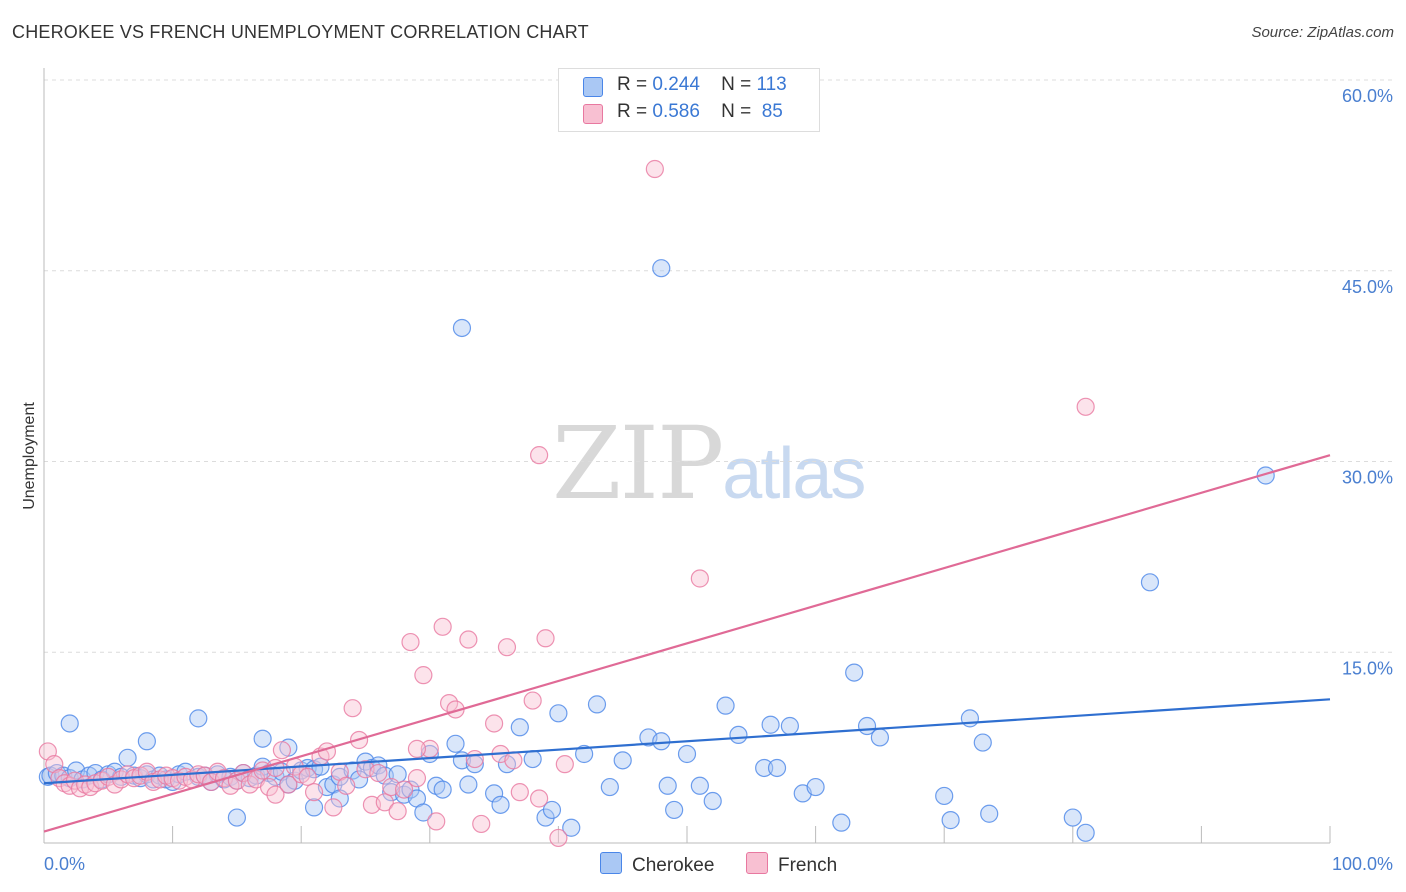 This screenshot has height=892, width=1406. What do you see at coordinates (638, 463) in the screenshot?
I see `watermark-zip: ZIP` at bounding box center [638, 463].